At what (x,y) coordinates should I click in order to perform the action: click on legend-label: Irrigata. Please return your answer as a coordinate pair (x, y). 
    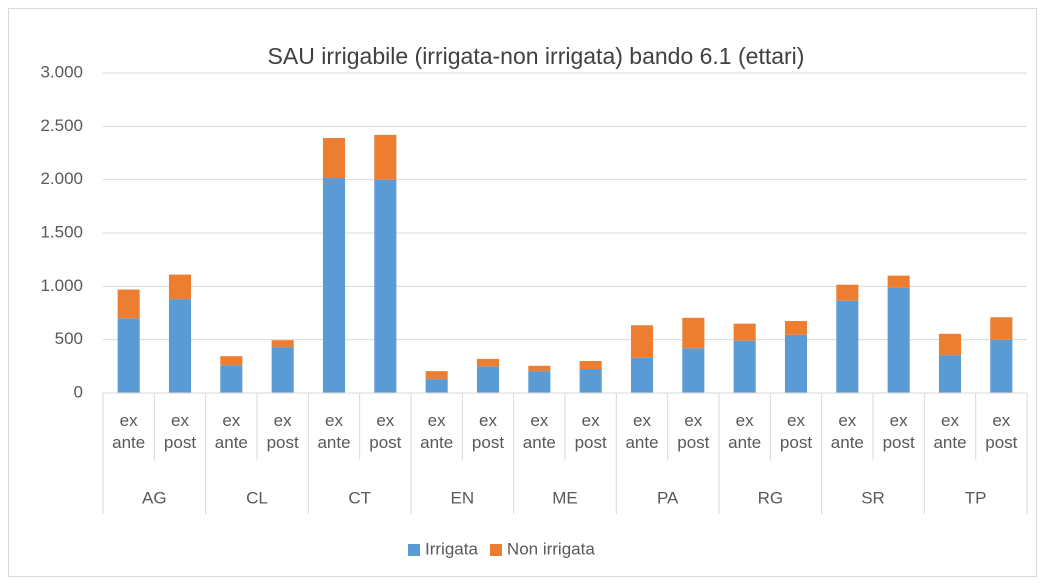
    Looking at the image, I should click on (451, 548).